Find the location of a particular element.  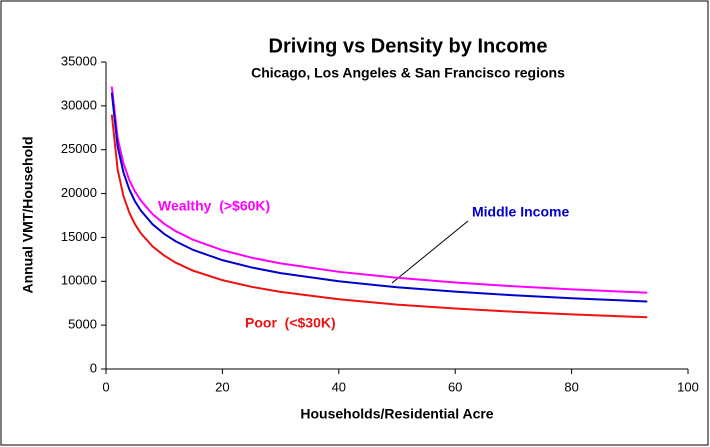

chart-title: Driving vs Density by Income is located at coordinates (408, 46).